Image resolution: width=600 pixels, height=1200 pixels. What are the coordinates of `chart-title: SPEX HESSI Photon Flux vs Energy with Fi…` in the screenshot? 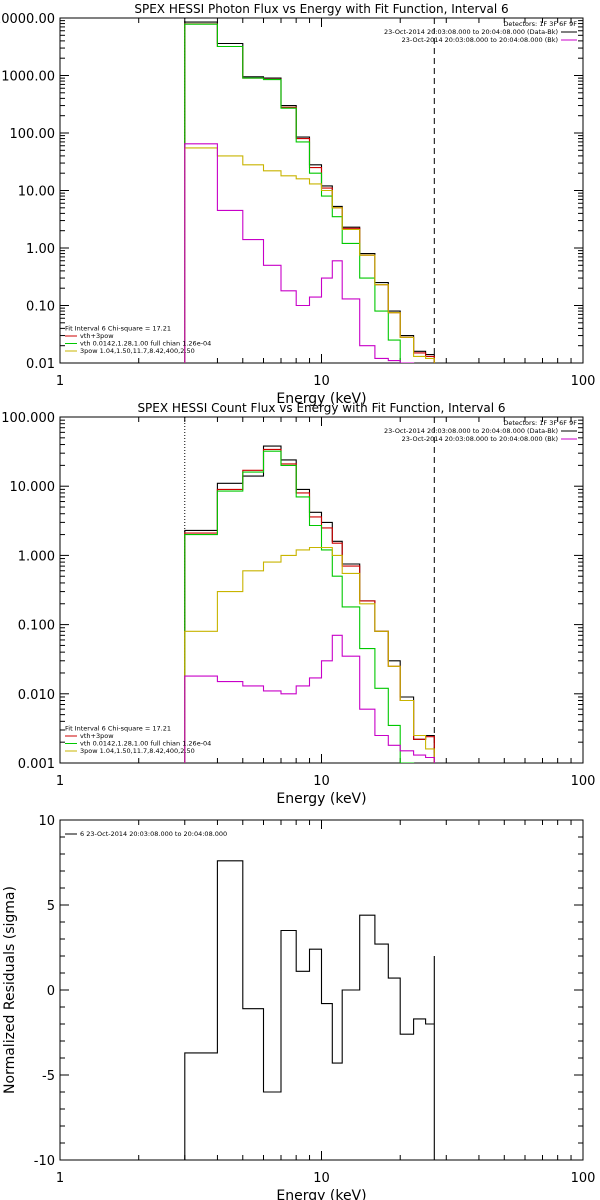 It's located at (321, 9).